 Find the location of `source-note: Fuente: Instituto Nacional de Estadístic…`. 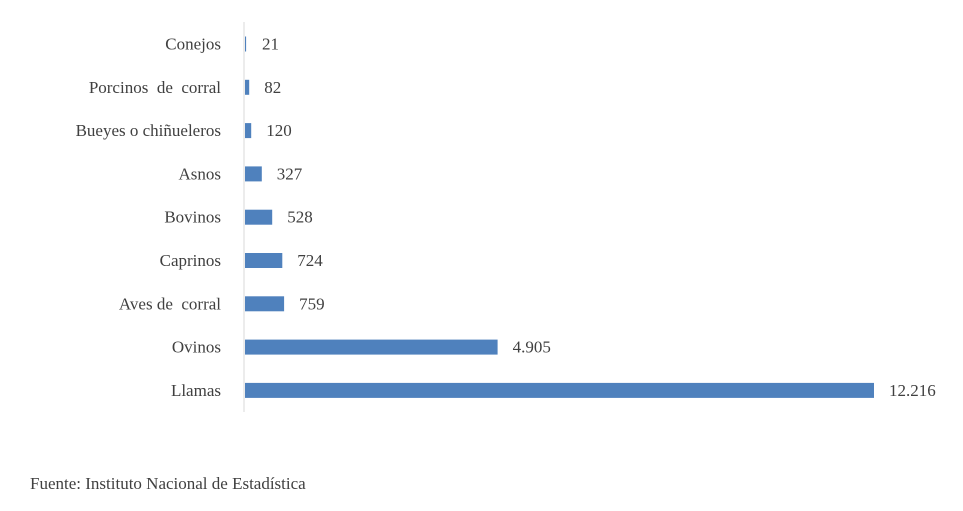

source-note: Fuente: Instituto Nacional de Estadístic… is located at coordinates (168, 483).